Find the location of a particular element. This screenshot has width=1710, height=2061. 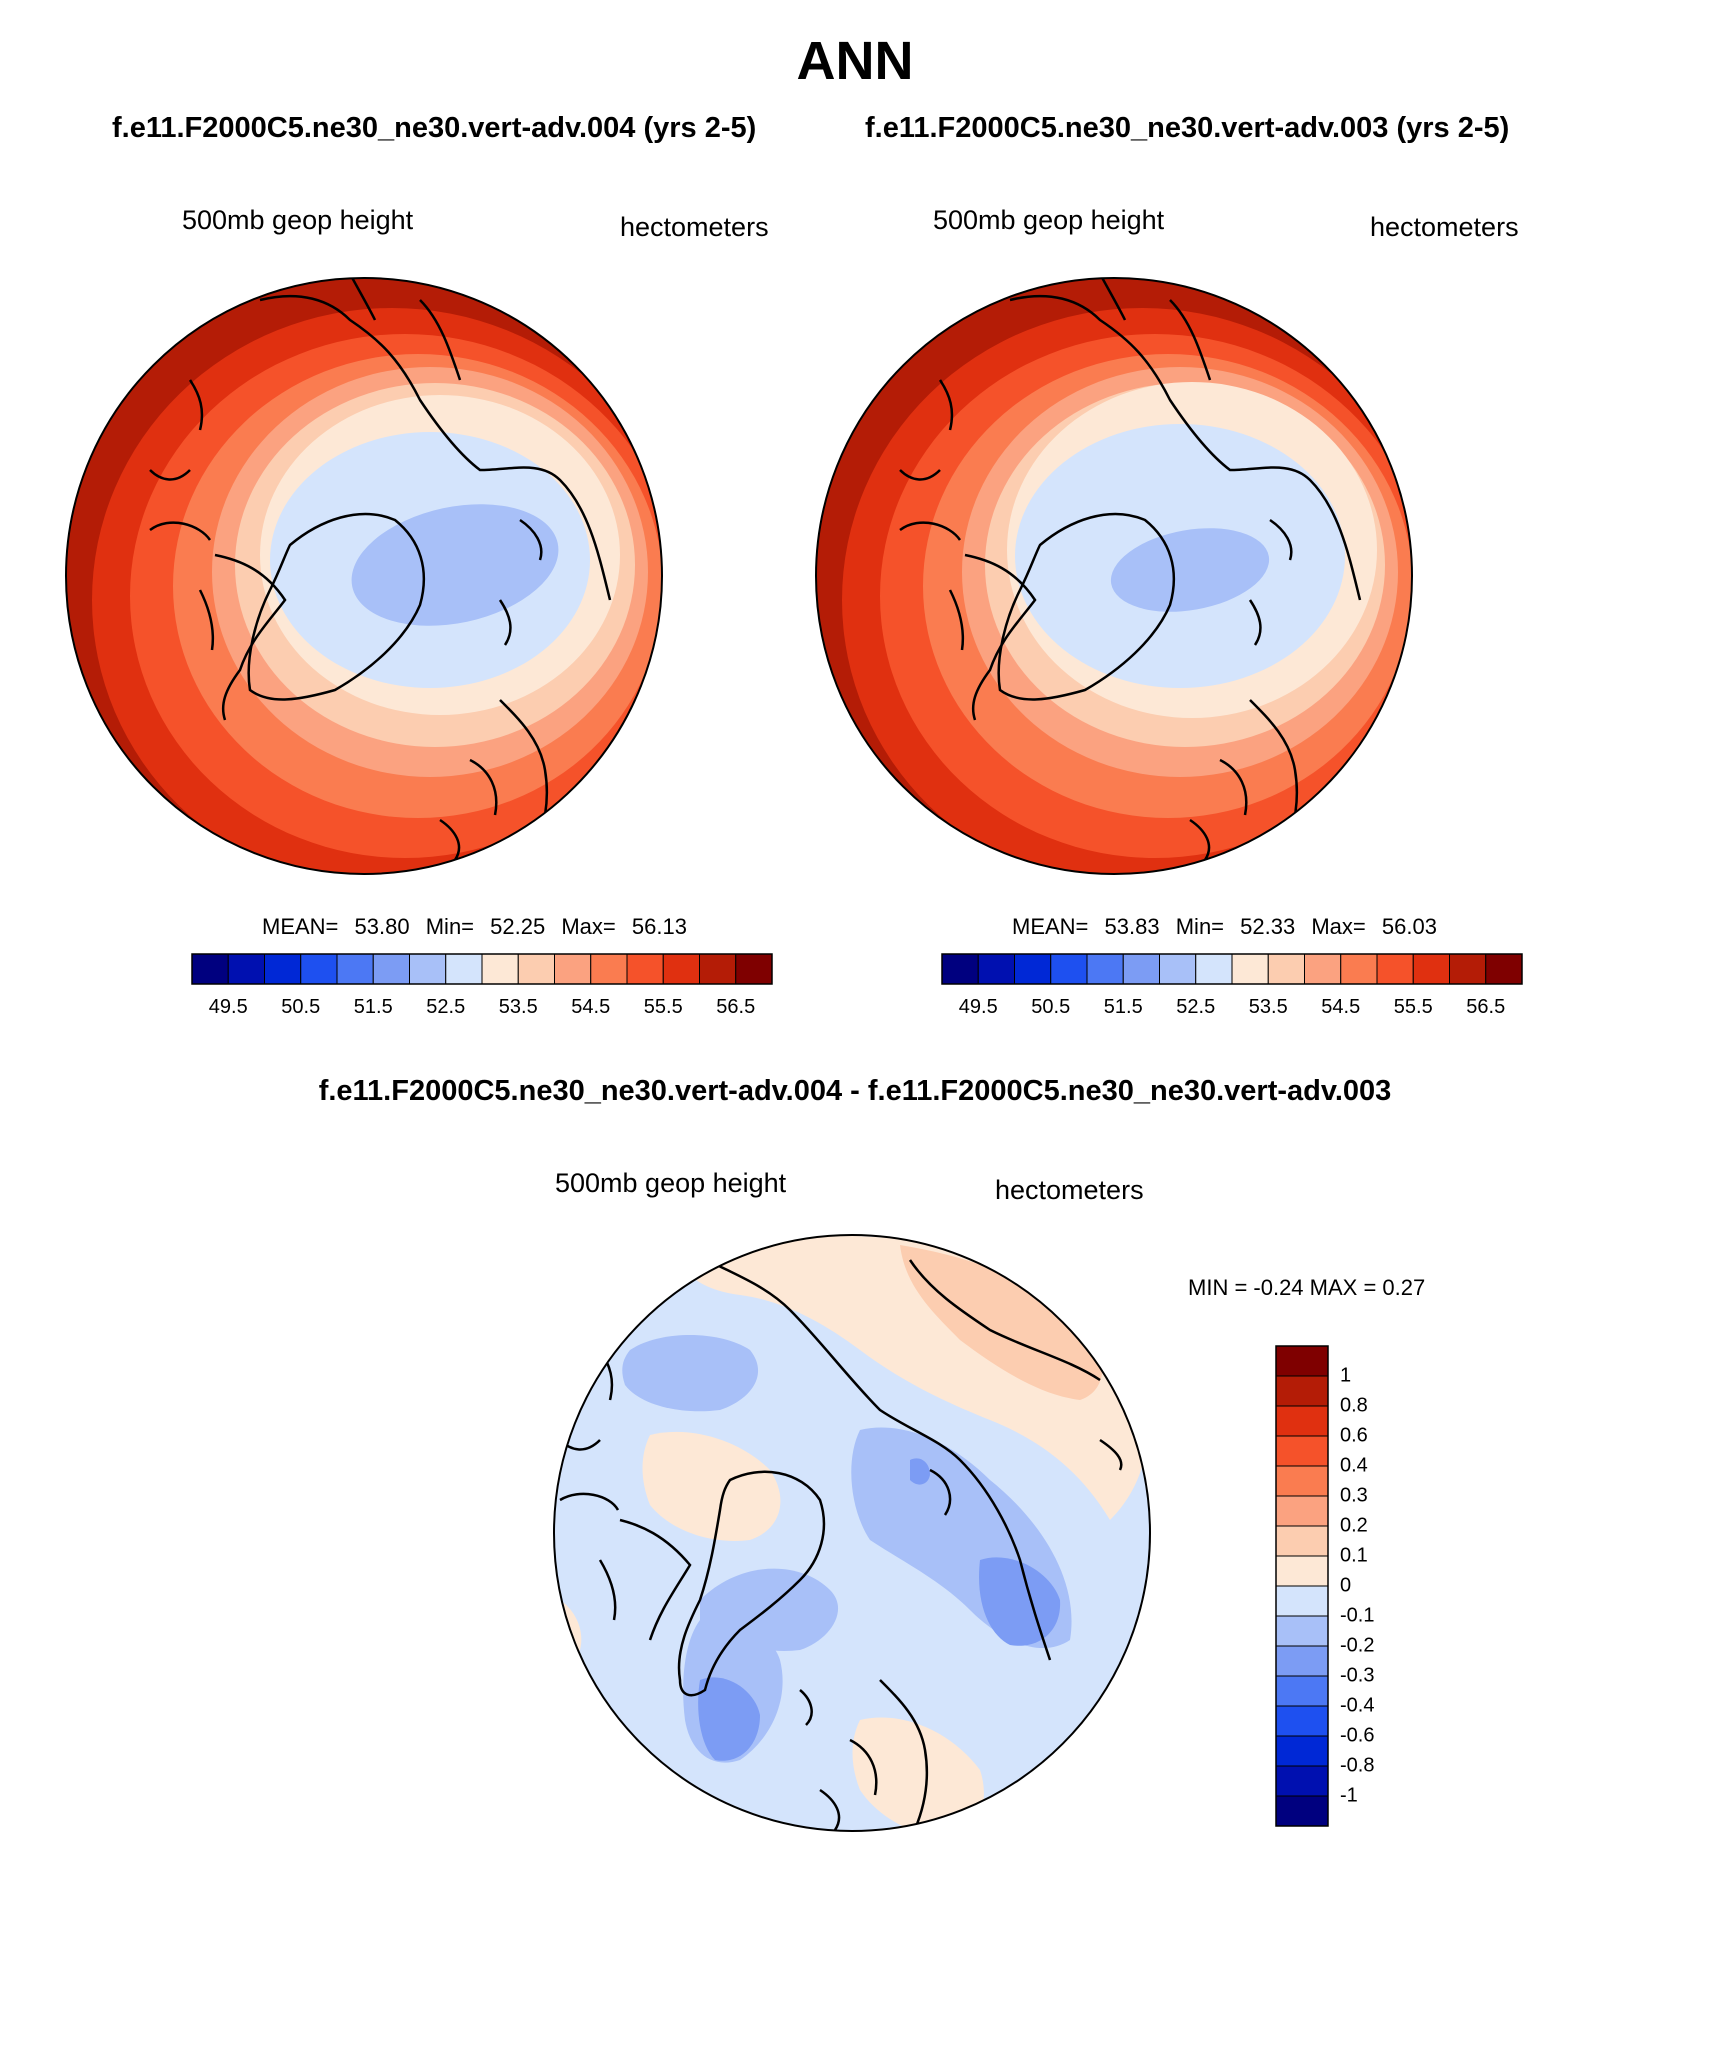

panel2-min-value: 52.33 is located at coordinates (1268, 926).